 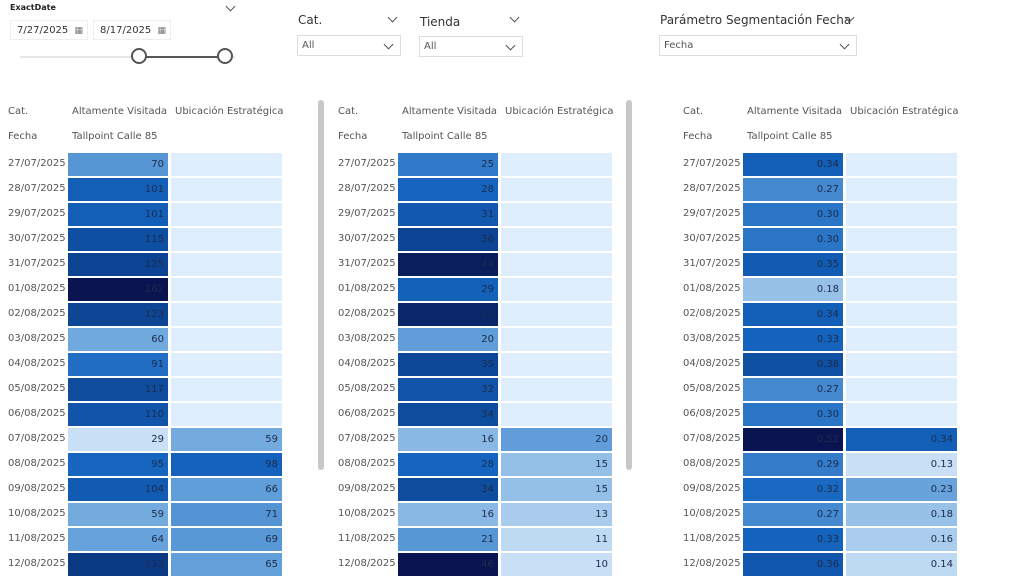 I want to click on table-row: 09/08/2025 0.32 0.23, so click(x=816, y=490).